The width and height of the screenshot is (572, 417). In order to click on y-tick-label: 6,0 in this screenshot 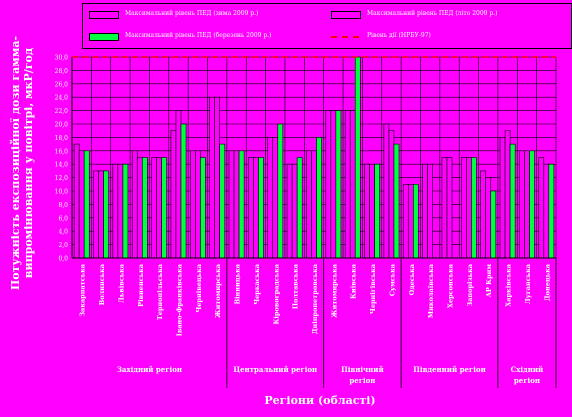, I will do `click(63, 218)`.